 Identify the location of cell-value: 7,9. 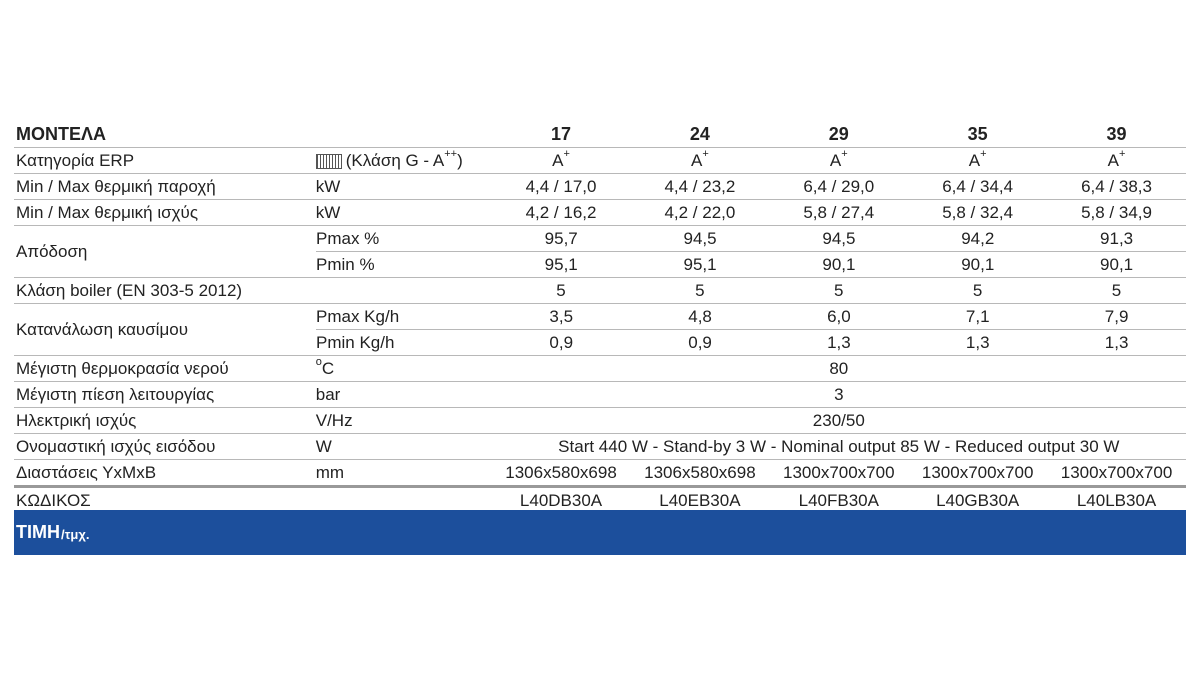
(1116, 316).